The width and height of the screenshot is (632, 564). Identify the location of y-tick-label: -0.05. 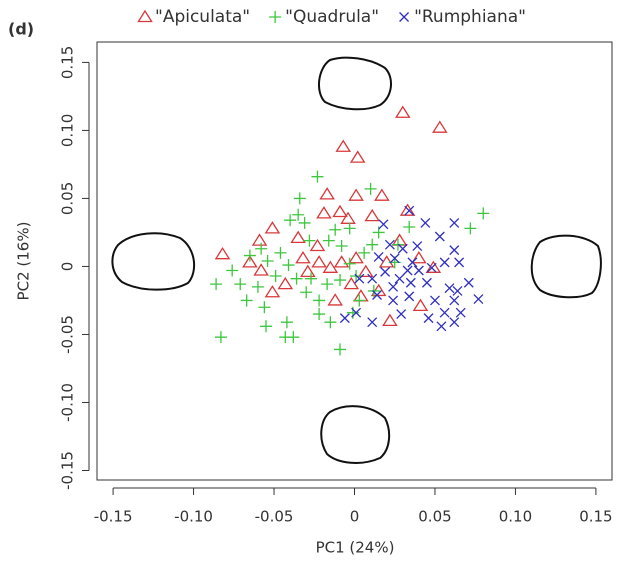
(68, 334).